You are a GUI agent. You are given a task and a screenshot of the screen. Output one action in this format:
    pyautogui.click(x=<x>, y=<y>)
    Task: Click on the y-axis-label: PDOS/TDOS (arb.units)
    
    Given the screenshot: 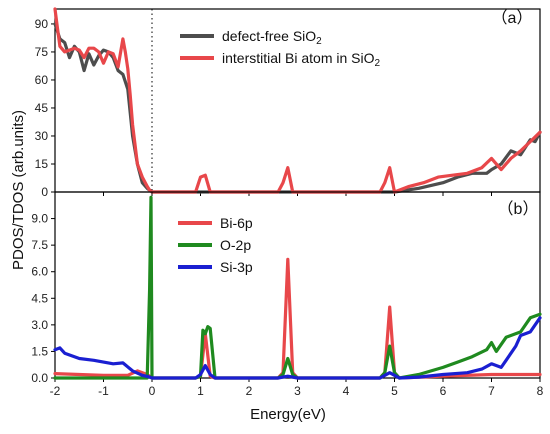 What is the action you would take?
    pyautogui.click(x=18, y=190)
    